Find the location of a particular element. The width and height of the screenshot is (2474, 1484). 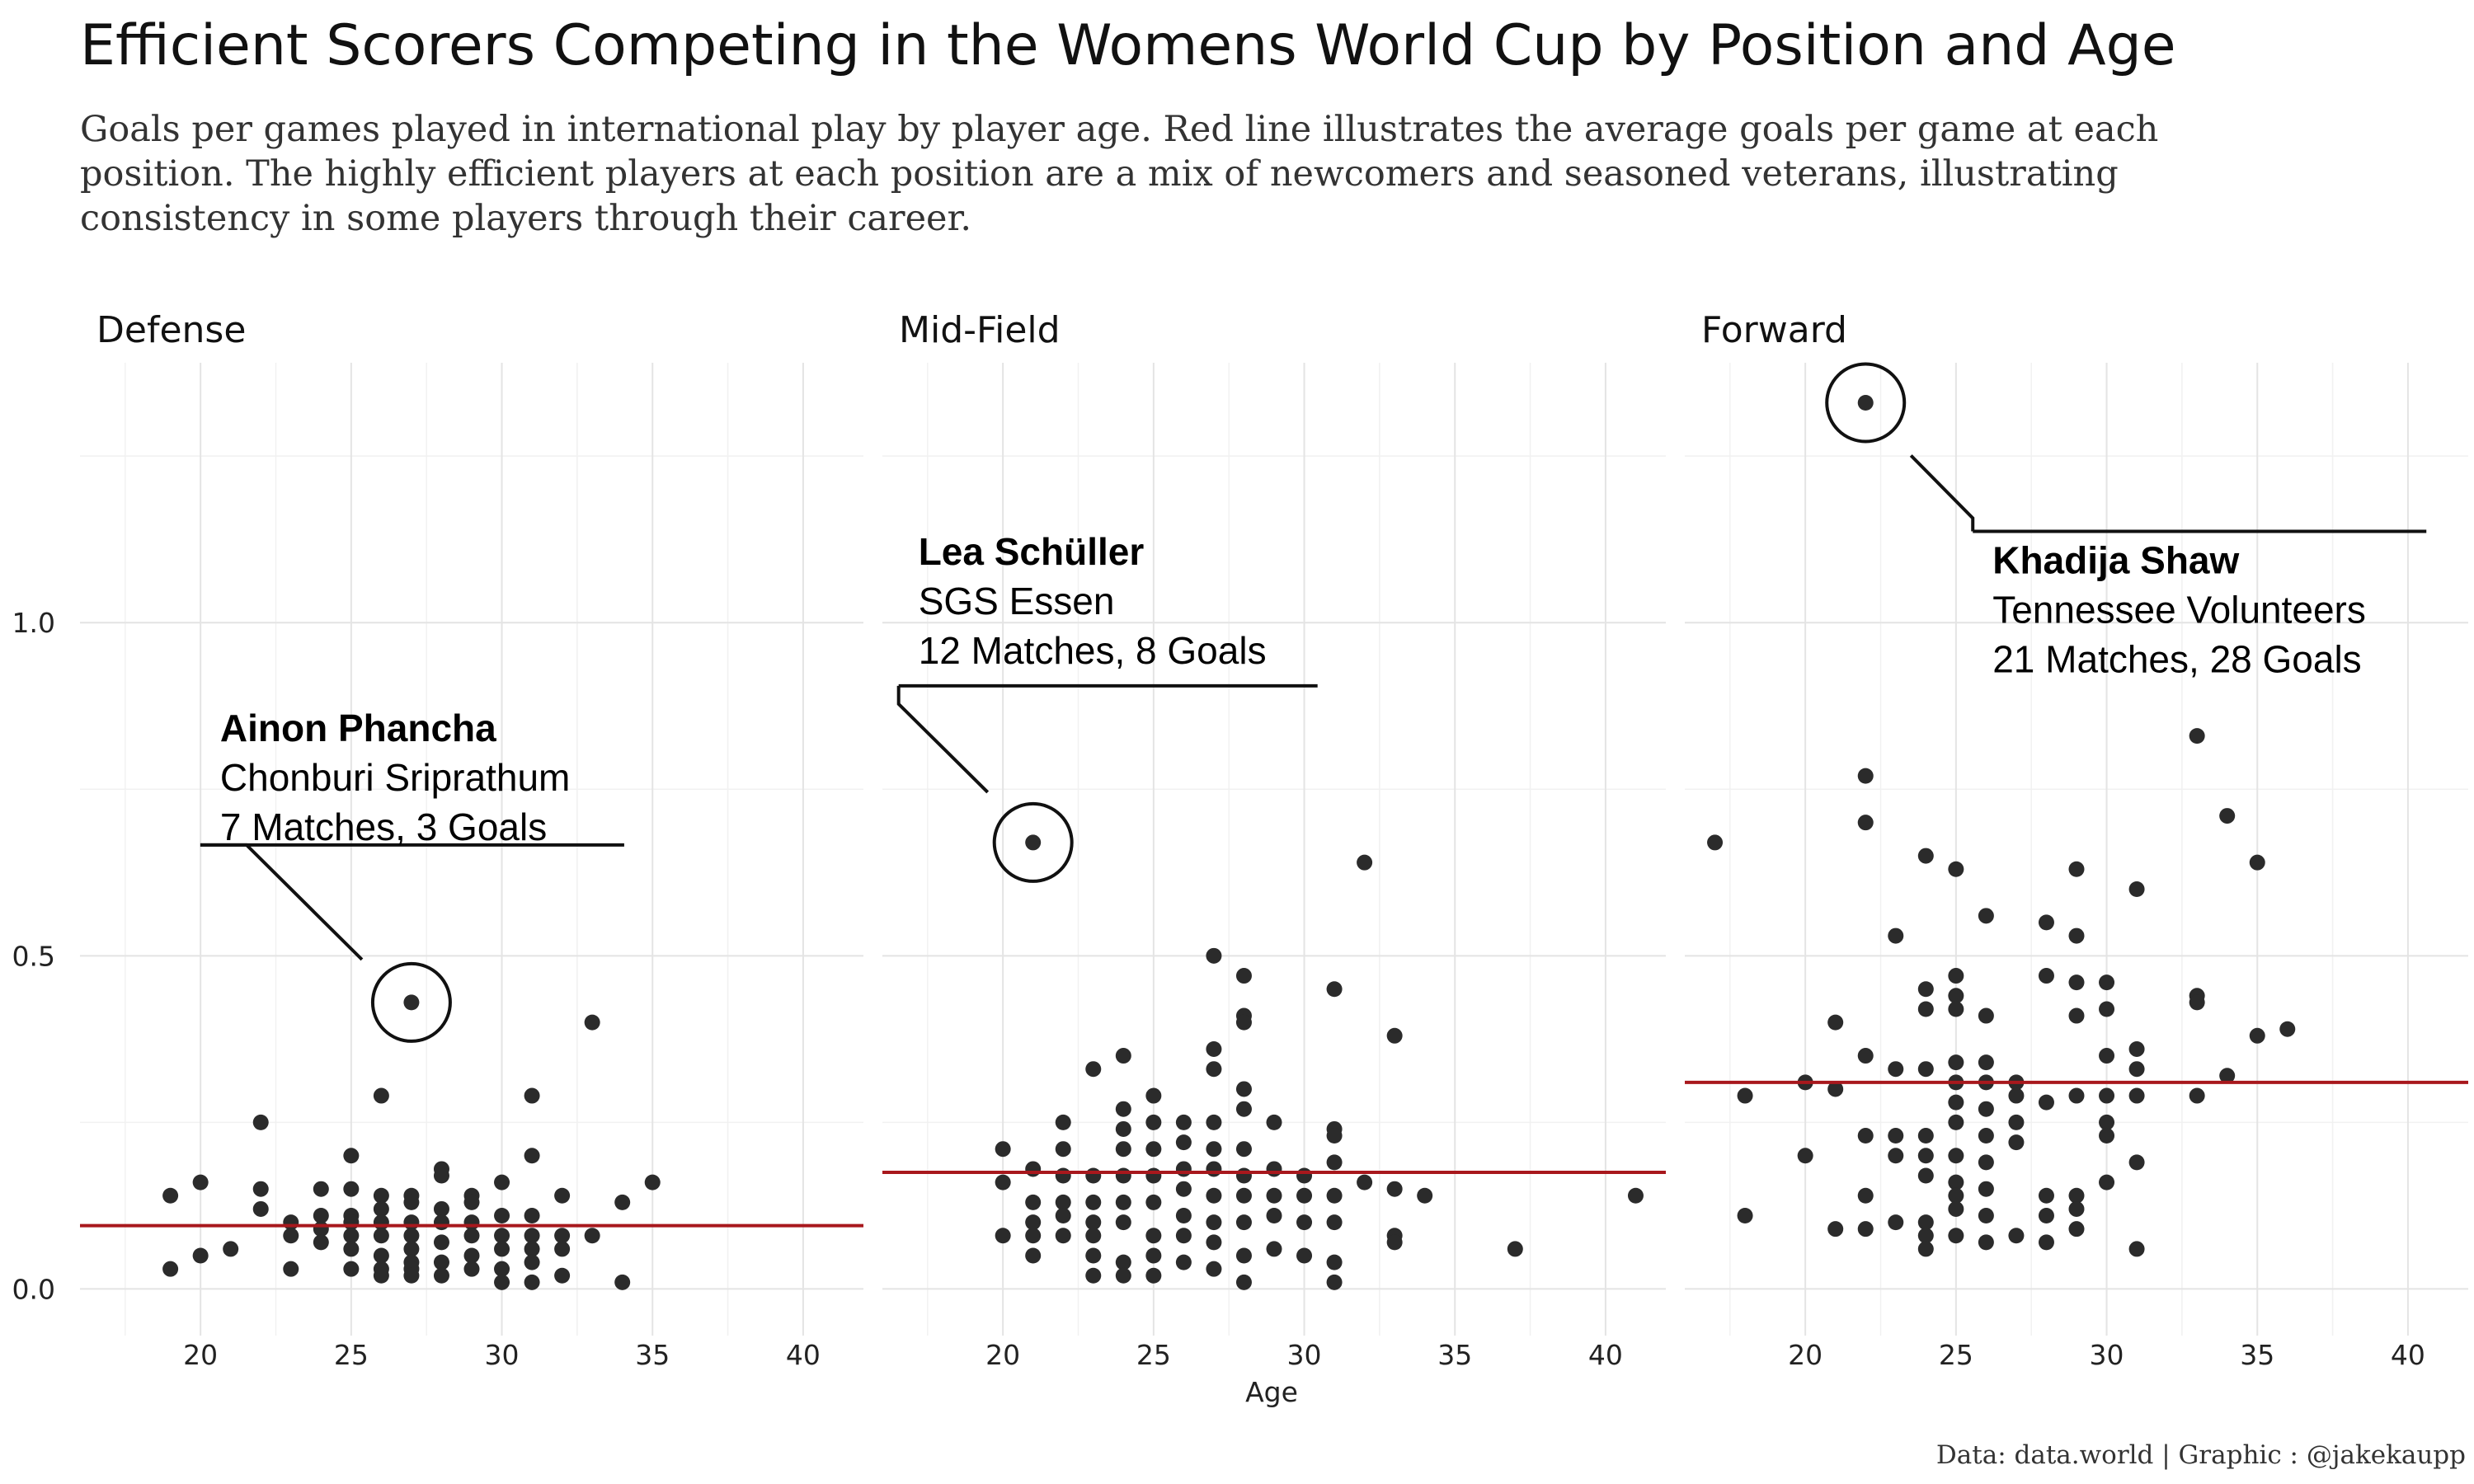

y-tick-label: 0.5 is located at coordinates (33, 956).